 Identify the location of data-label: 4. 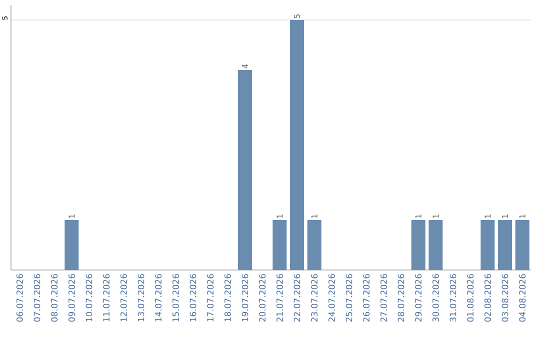
(245, 66).